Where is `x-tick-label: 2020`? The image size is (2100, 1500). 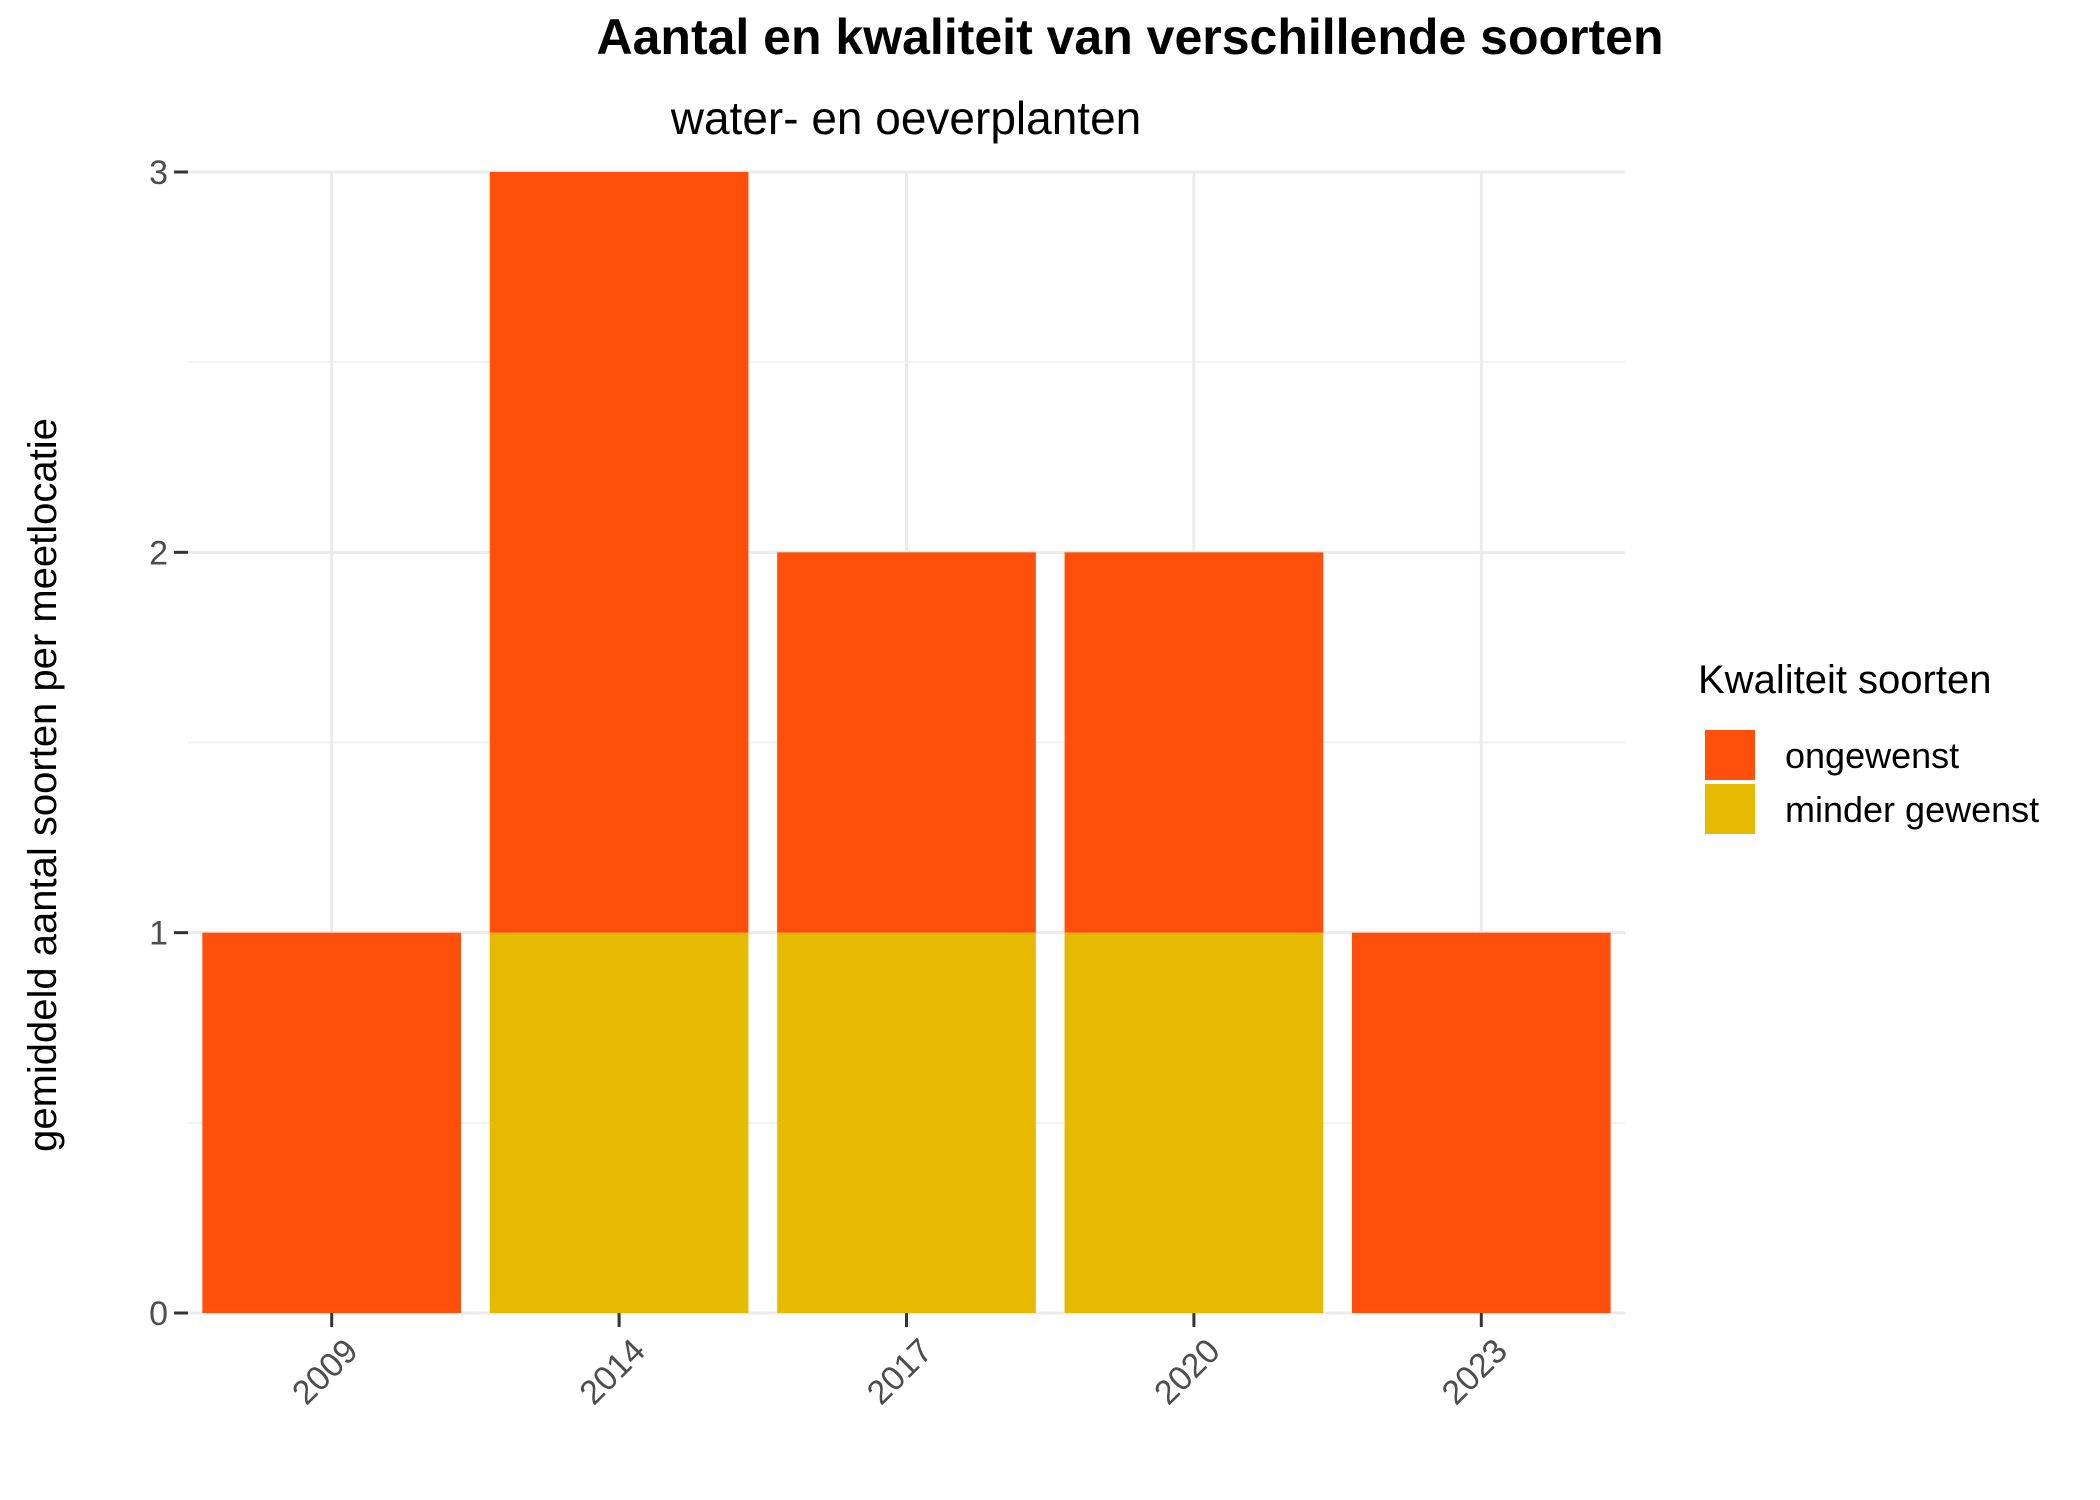 x-tick-label: 2020 is located at coordinates (1187, 1372).